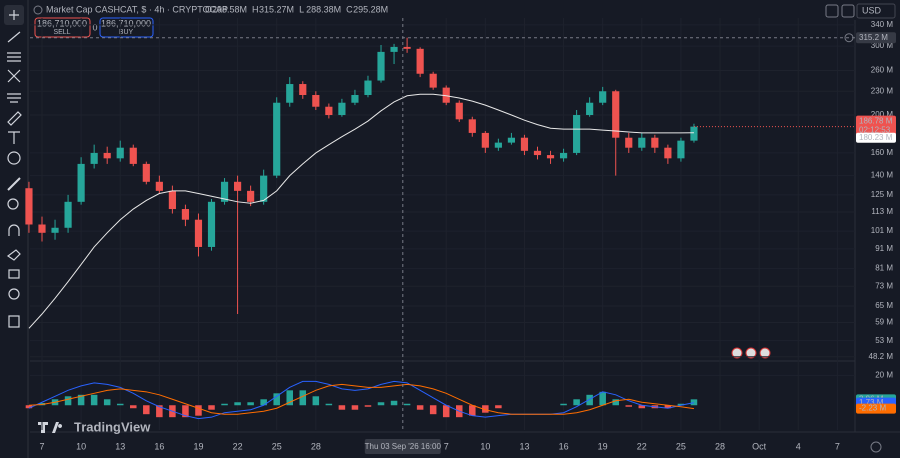  Describe the element at coordinates (882, 90) in the screenshot. I see `y-tick-label: 230 M` at that location.